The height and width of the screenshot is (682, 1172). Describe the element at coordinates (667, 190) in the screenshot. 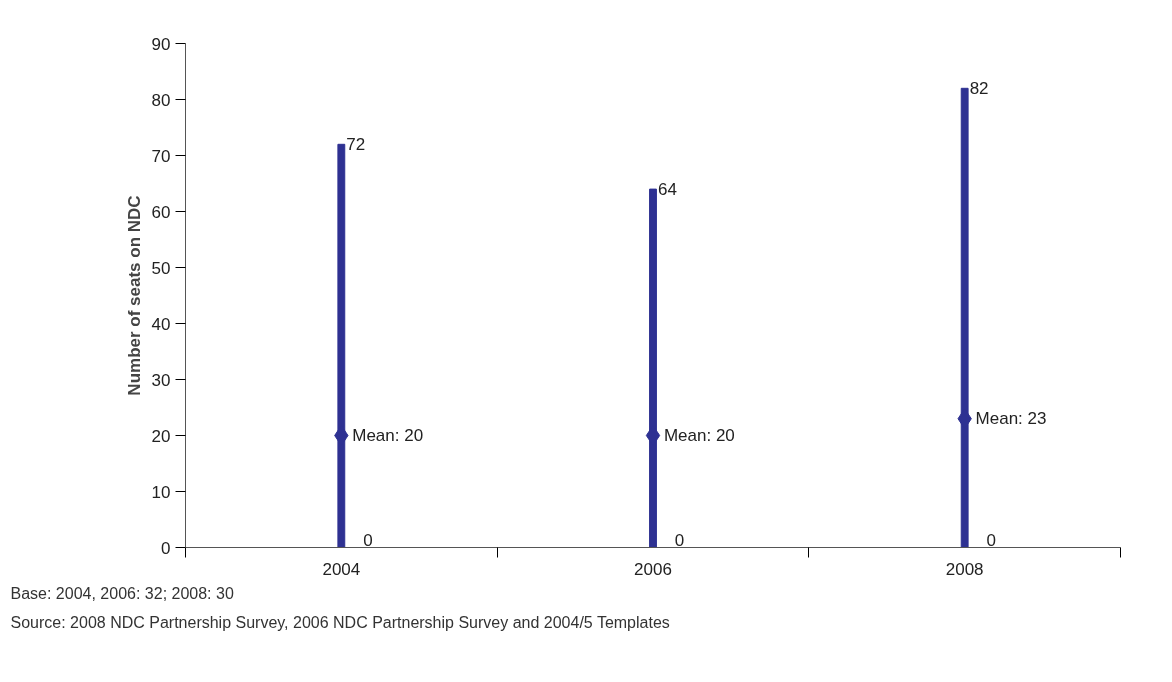

I see `data-label: 64` at that location.